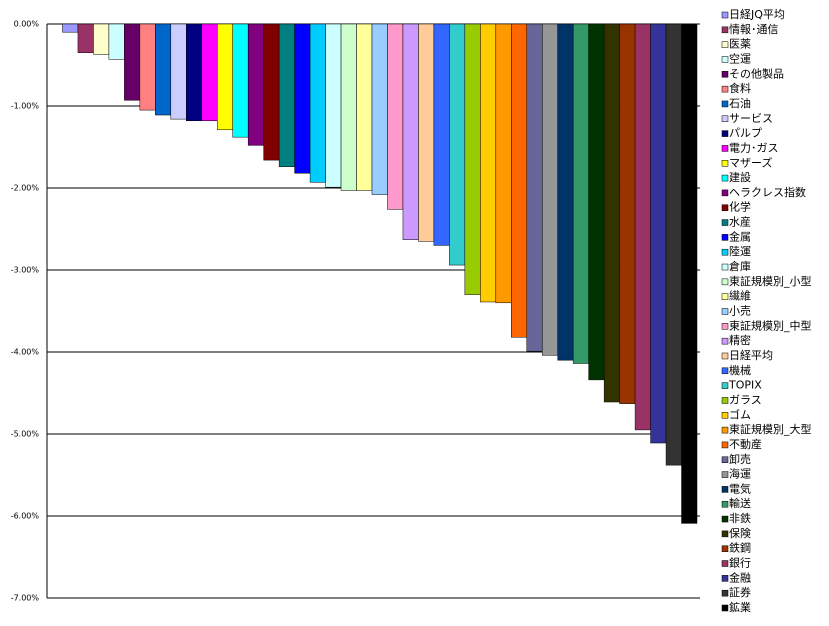 This screenshot has height=626, width=829. Describe the element at coordinates (740, 607) in the screenshot. I see `legend-label: 鉱業` at that location.